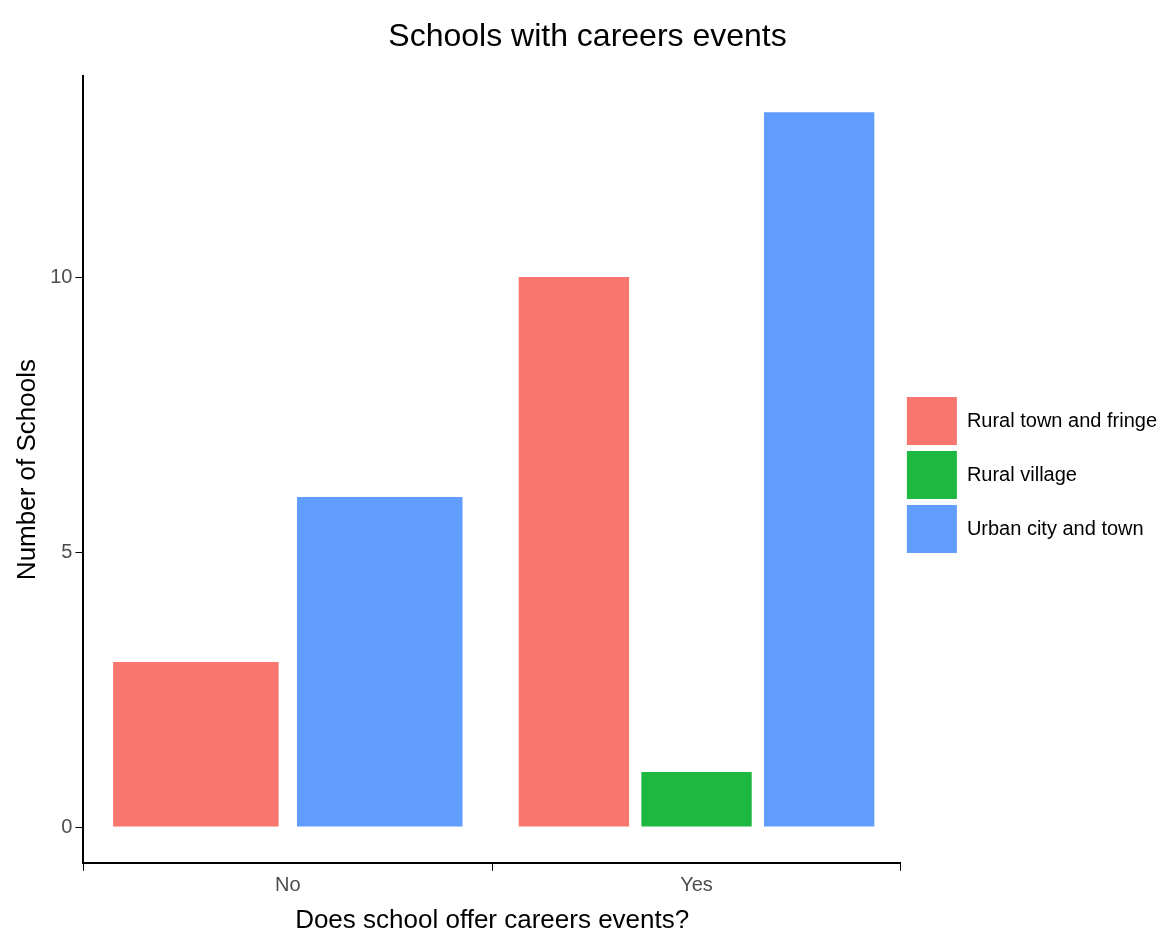 This screenshot has width=1175, height=950. I want to click on y-tick-label: 10, so click(61, 275).